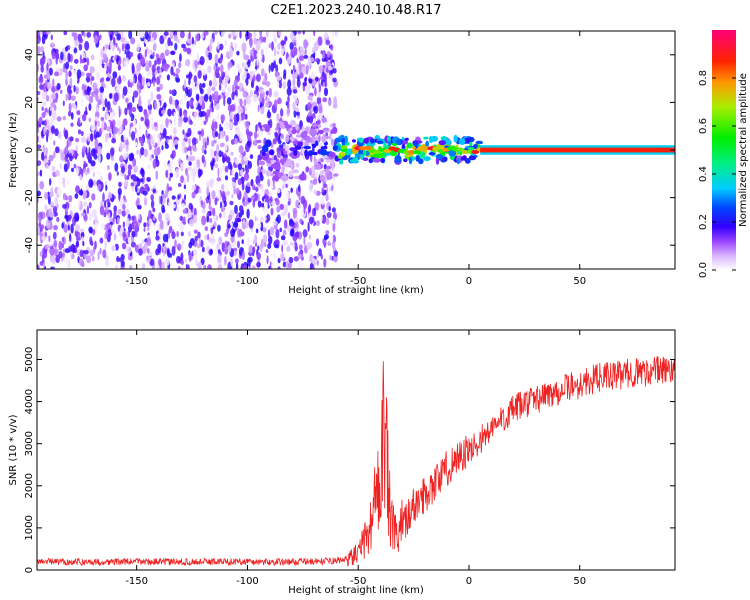 The image size is (750, 600). Describe the element at coordinates (358, 281) in the screenshot. I see `x-tick-label: -50` at that location.